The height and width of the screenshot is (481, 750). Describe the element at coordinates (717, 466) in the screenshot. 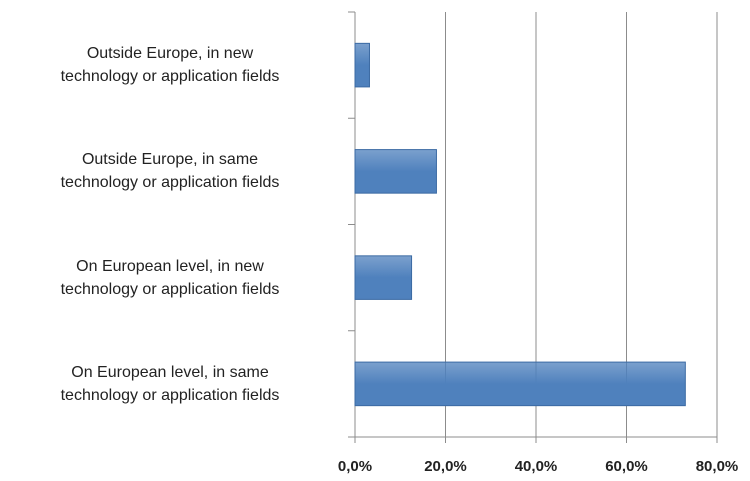

I see `x-tick-label: 80,0%` at that location.